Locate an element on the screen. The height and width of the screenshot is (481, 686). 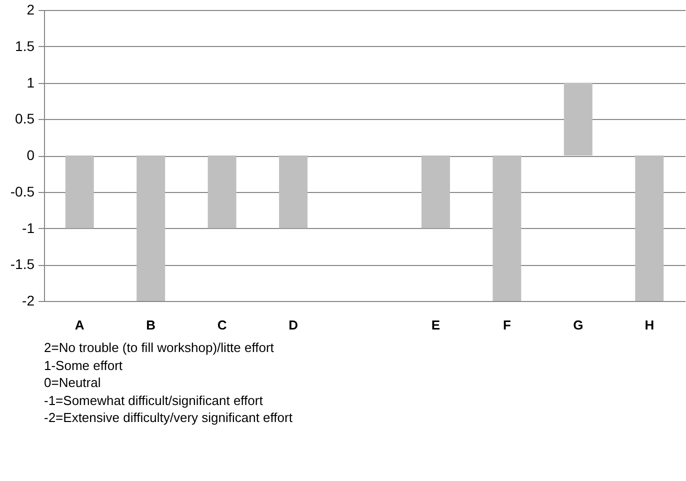
text: -2=Extensive difficulty/very significant effort is located at coordinates (169, 417).